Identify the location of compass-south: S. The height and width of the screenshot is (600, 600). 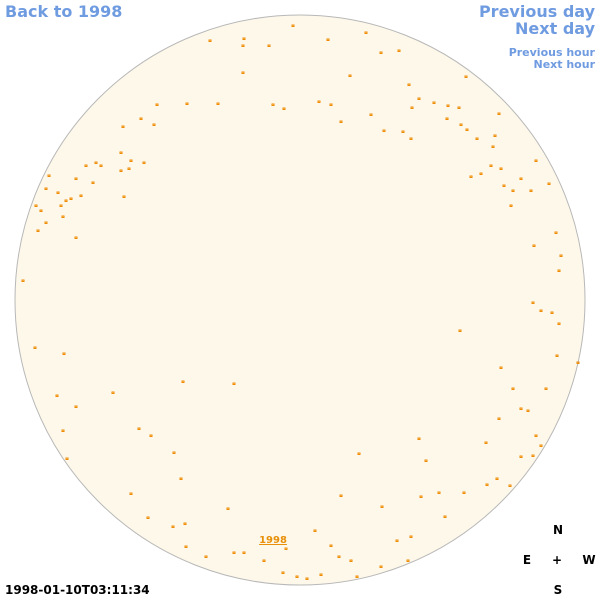
(558, 590).